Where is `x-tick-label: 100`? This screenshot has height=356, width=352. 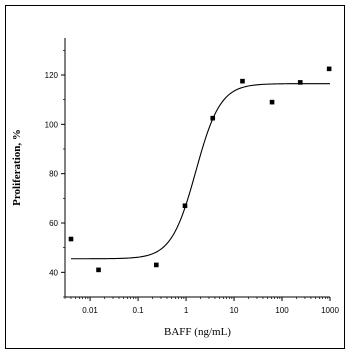
x-tick-label: 100 is located at coordinates (282, 310).